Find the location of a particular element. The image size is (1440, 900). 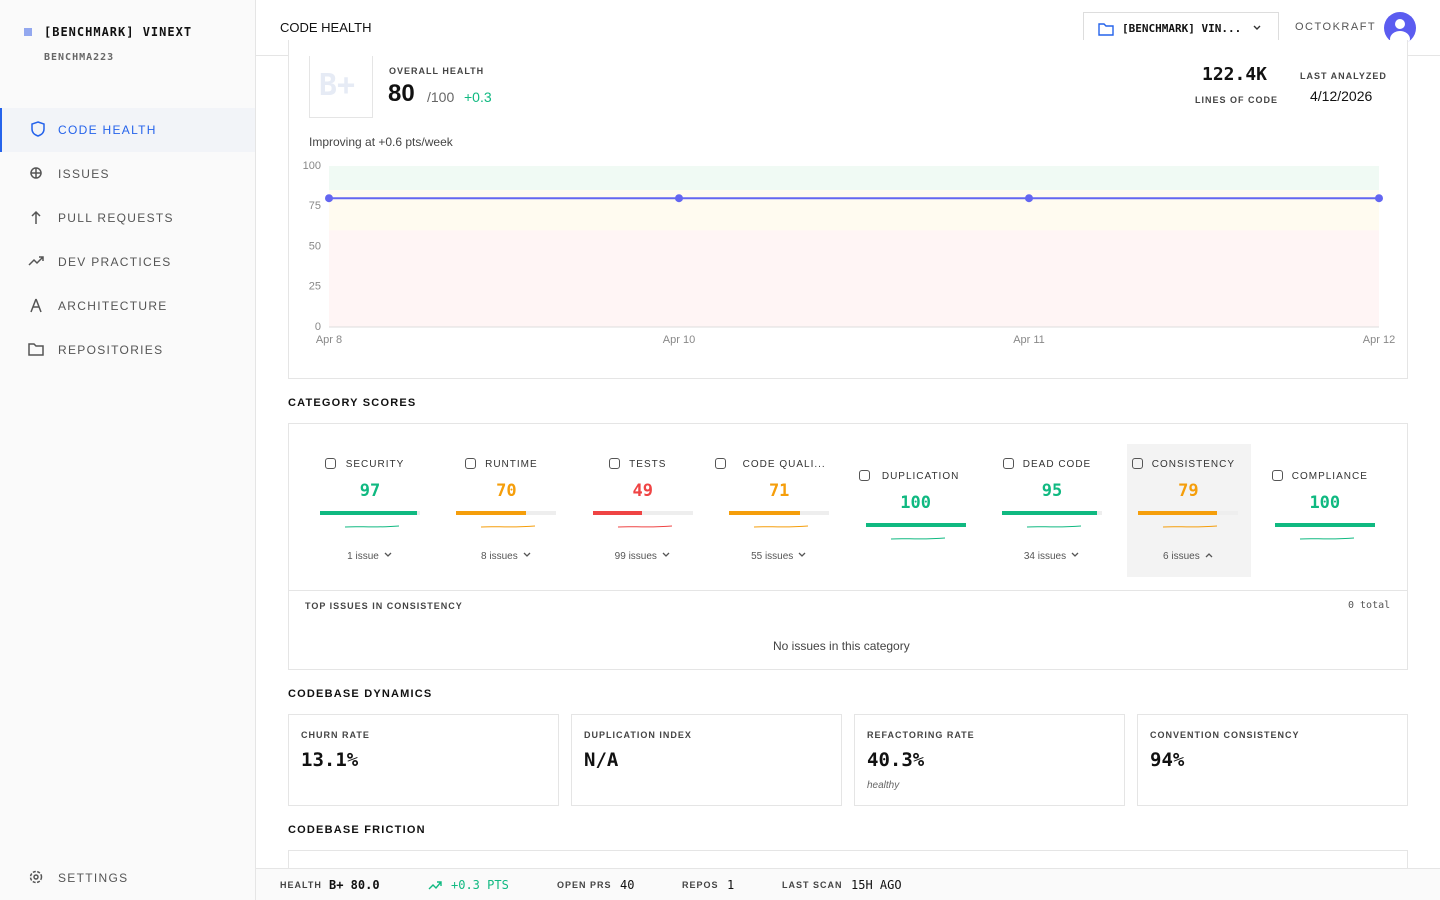

issues-toggle: 6 issues is located at coordinates (1188, 556).